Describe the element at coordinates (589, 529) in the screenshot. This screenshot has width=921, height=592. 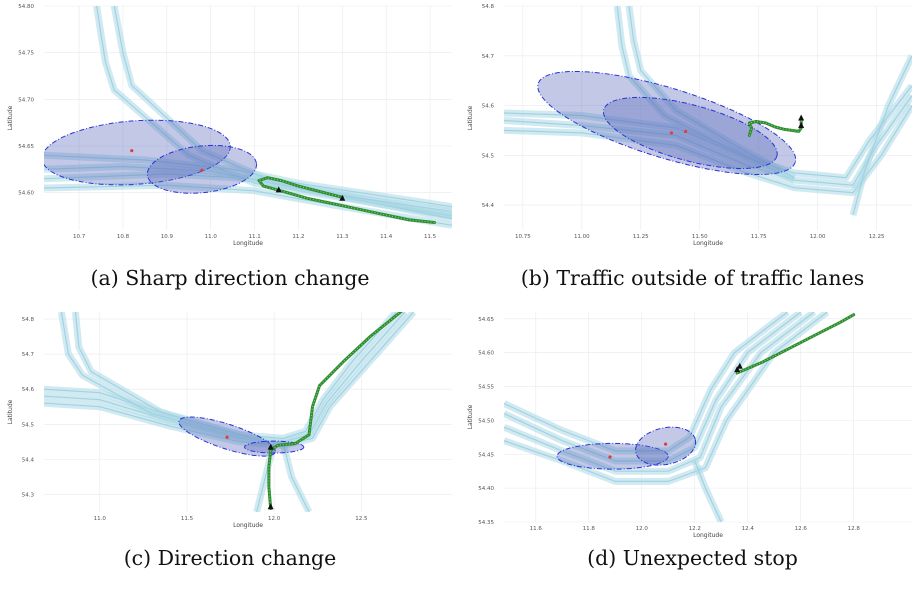
I see `x-tick-label: 11.8` at that location.